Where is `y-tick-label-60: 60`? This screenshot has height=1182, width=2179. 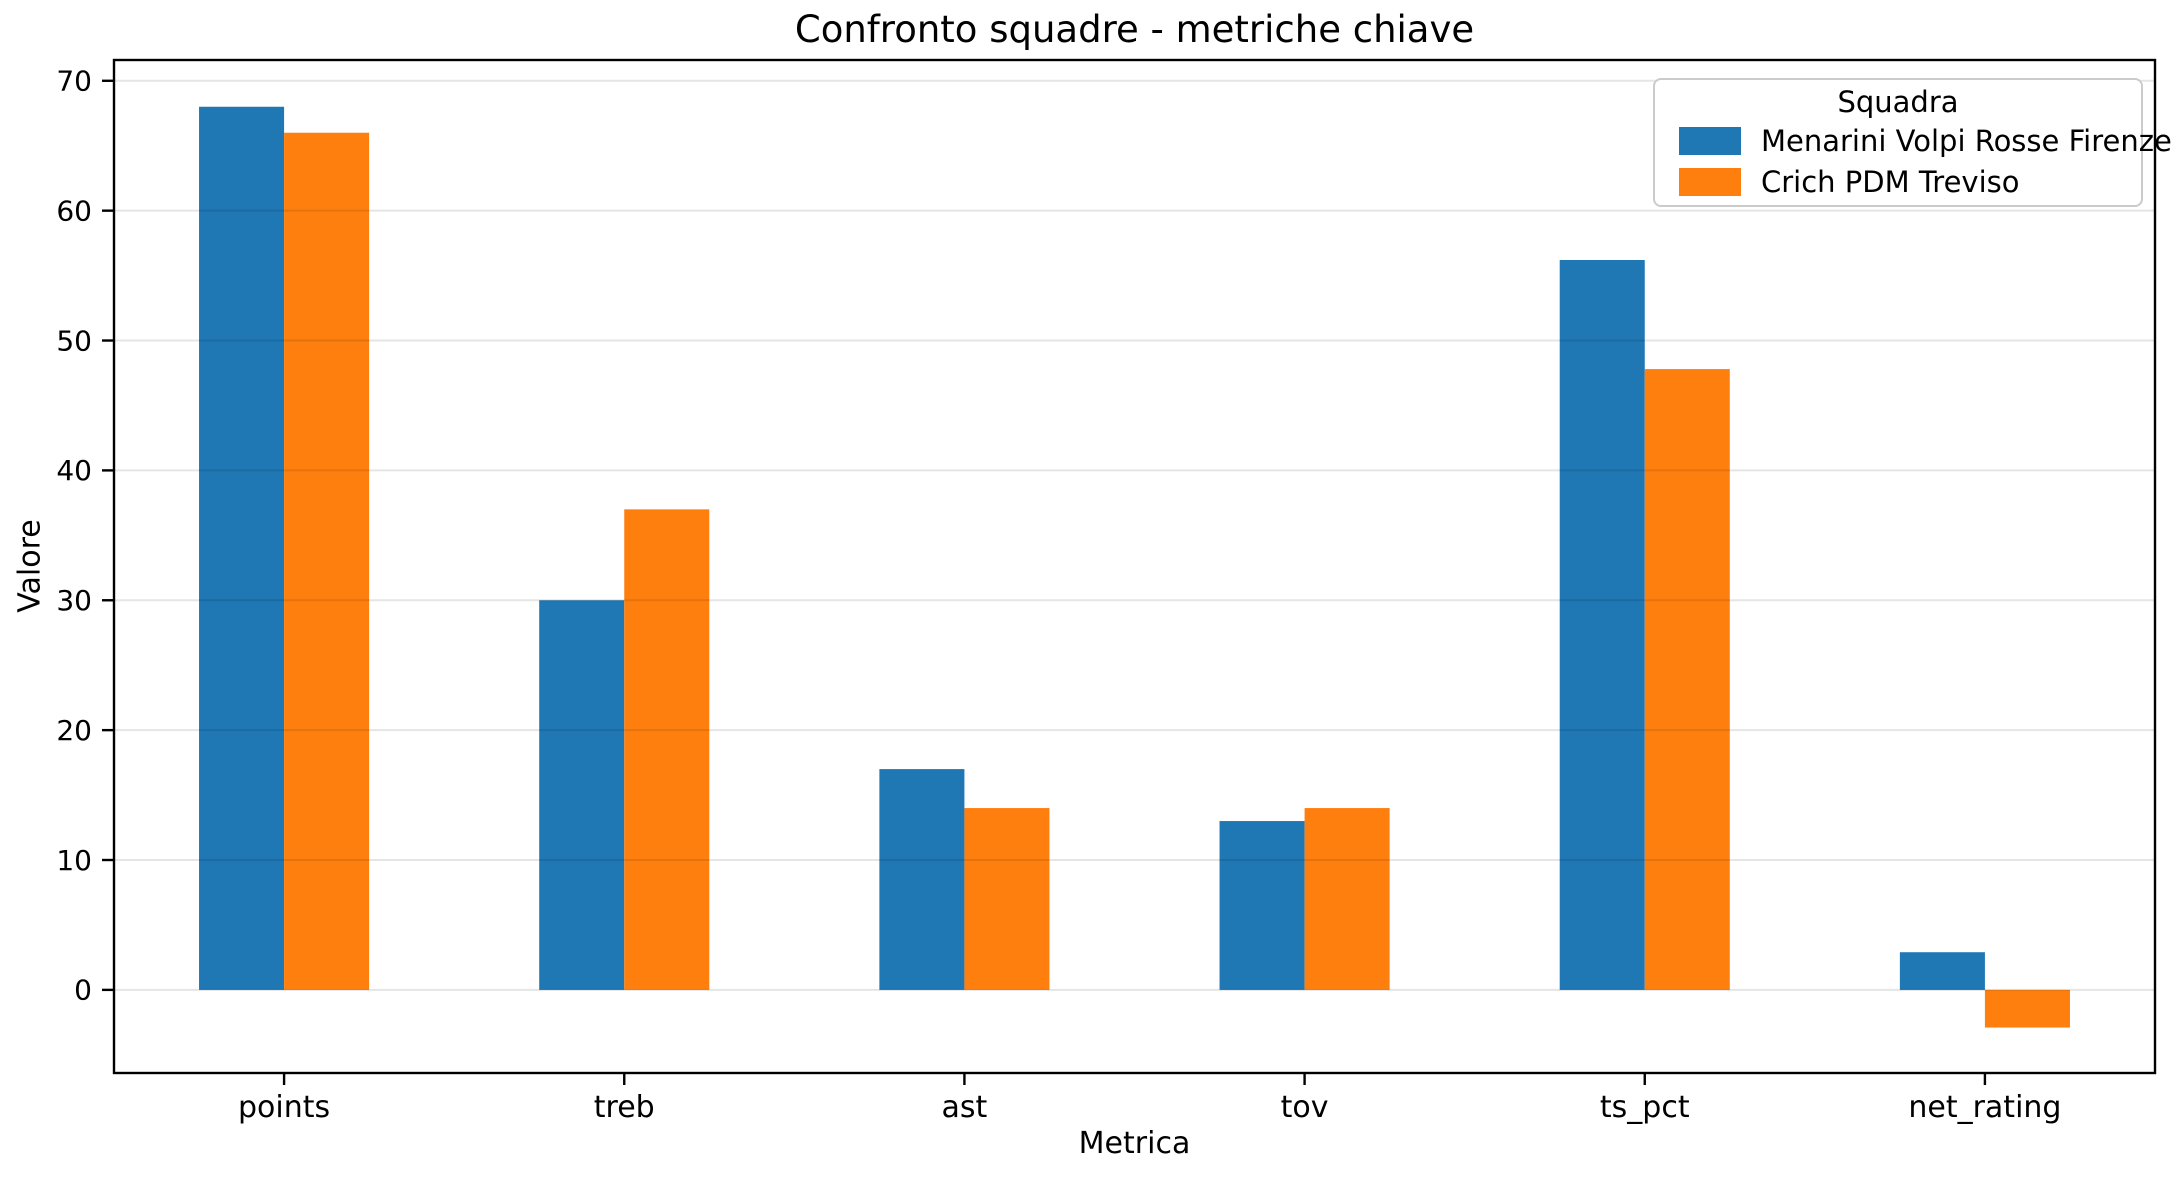
y-tick-label-60: 60 is located at coordinates (74, 210).